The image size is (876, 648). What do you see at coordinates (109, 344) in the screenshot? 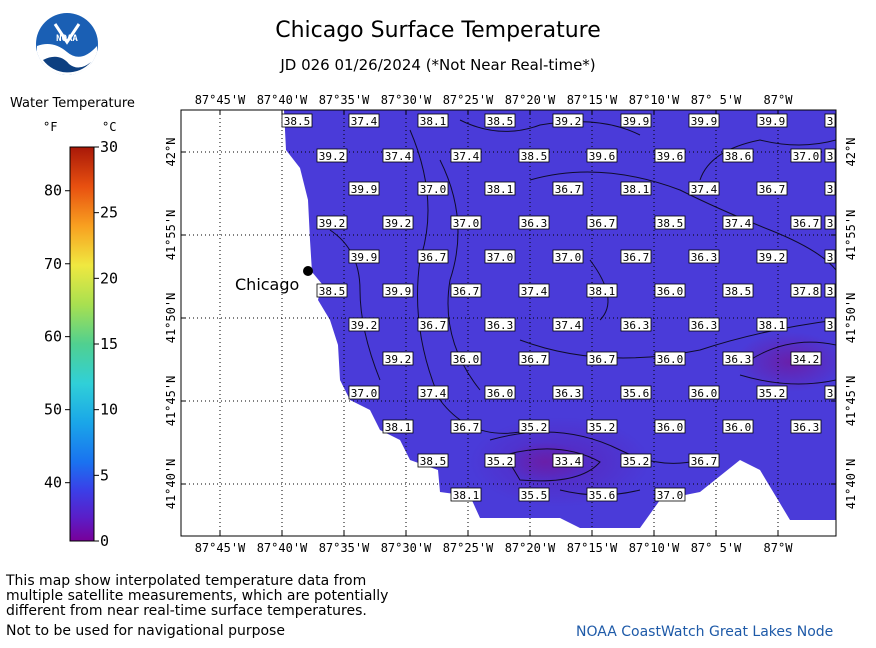
I see `legend-tick-c: 15` at bounding box center [109, 344].